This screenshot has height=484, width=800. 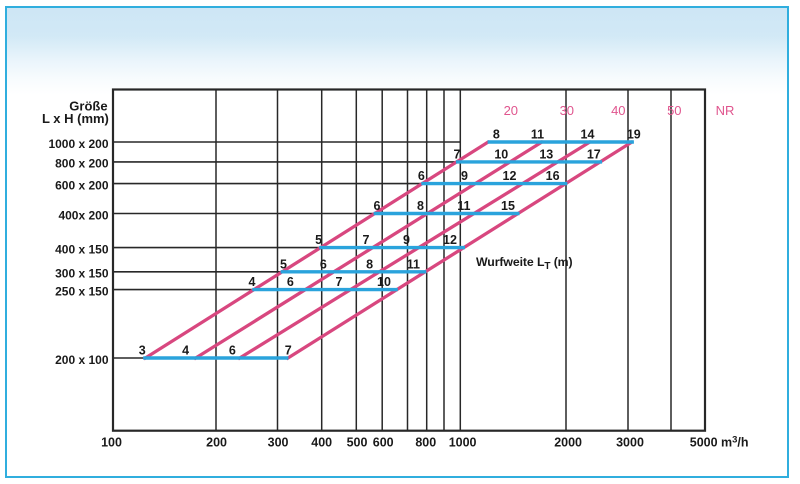 I want to click on svg-text: 400x 200, so click(x=83, y=215).